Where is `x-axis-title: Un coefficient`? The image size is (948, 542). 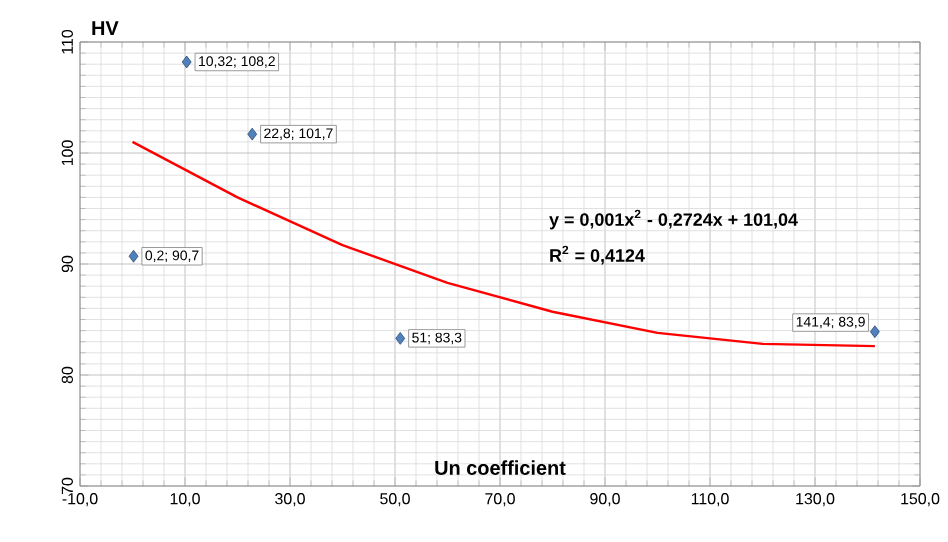
x-axis-title: Un coefficient is located at coordinates (500, 467).